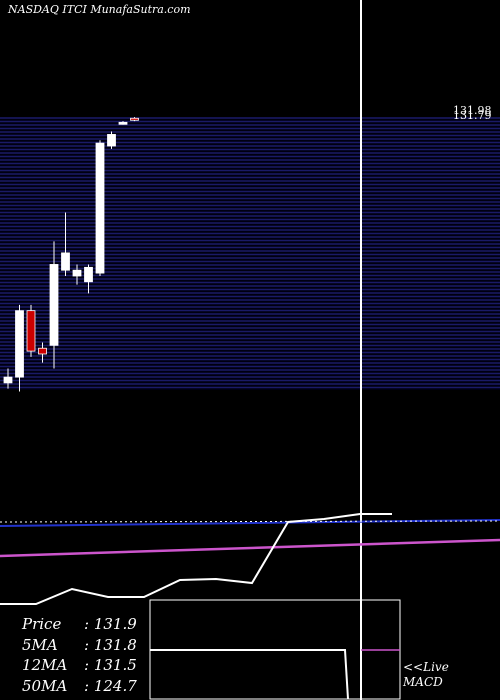 The height and width of the screenshot is (700, 500). What do you see at coordinates (42, 624) in the screenshot?
I see `stat-label: Price` at bounding box center [42, 624].